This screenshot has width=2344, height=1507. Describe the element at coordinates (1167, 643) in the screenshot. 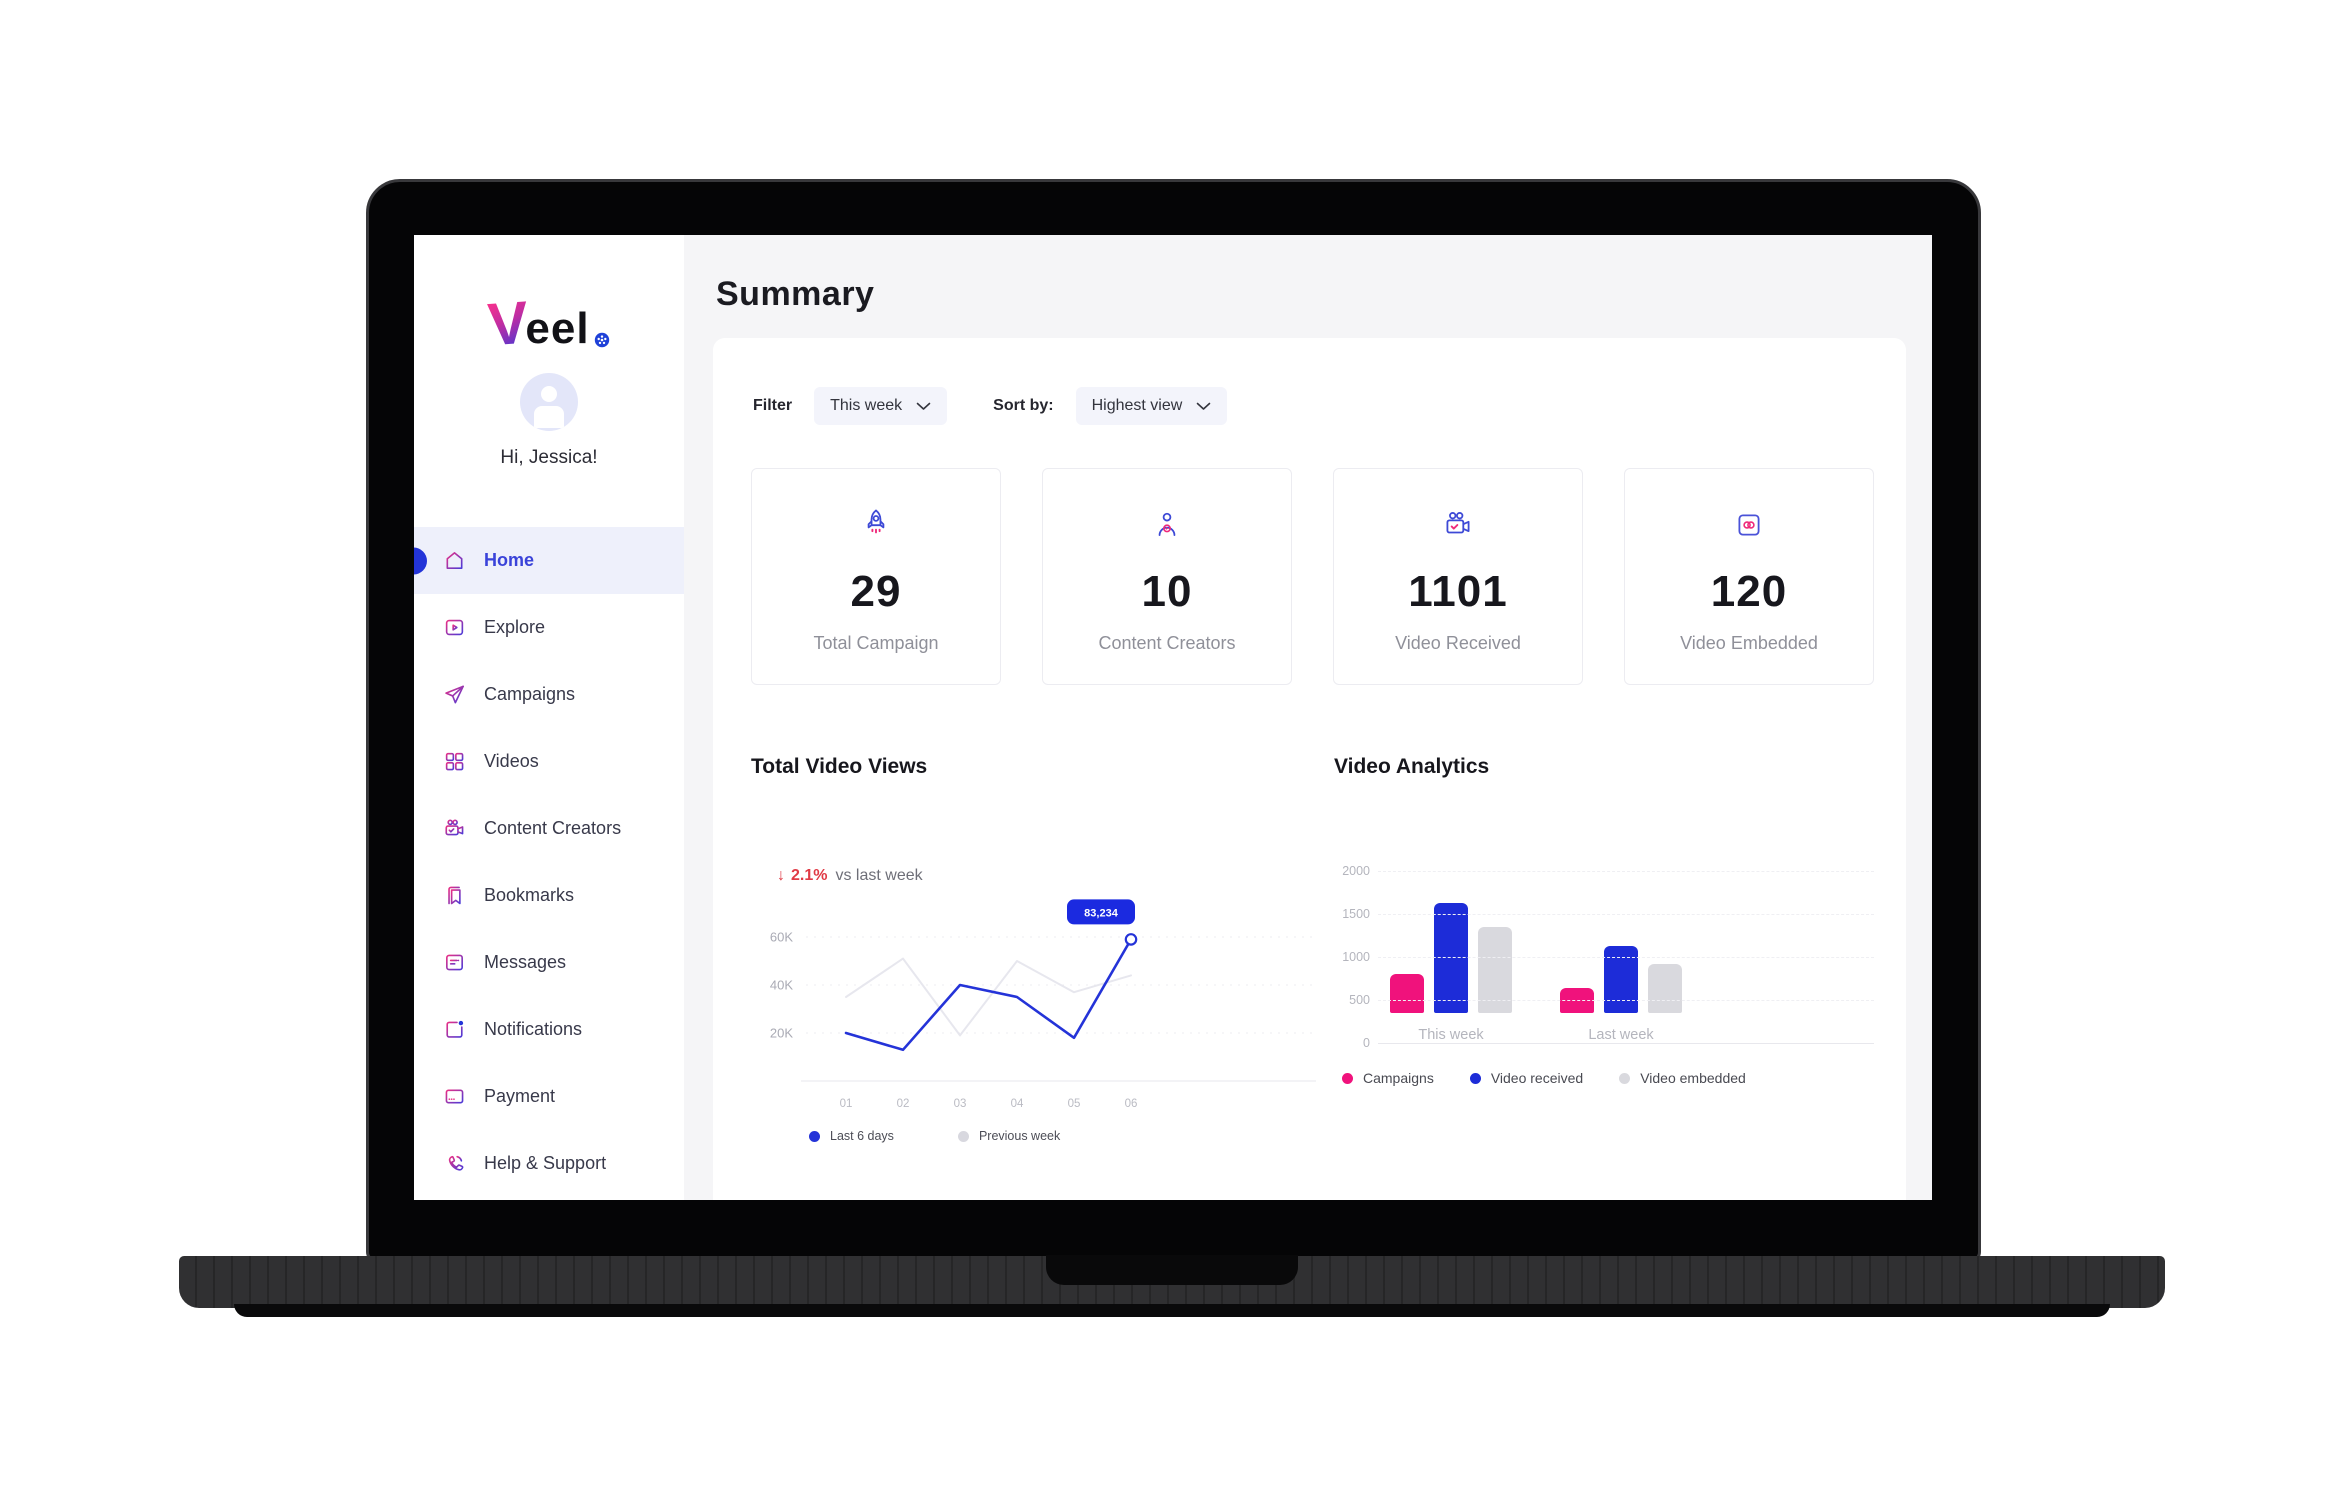

I see `stat-label: Content Creators` at that location.